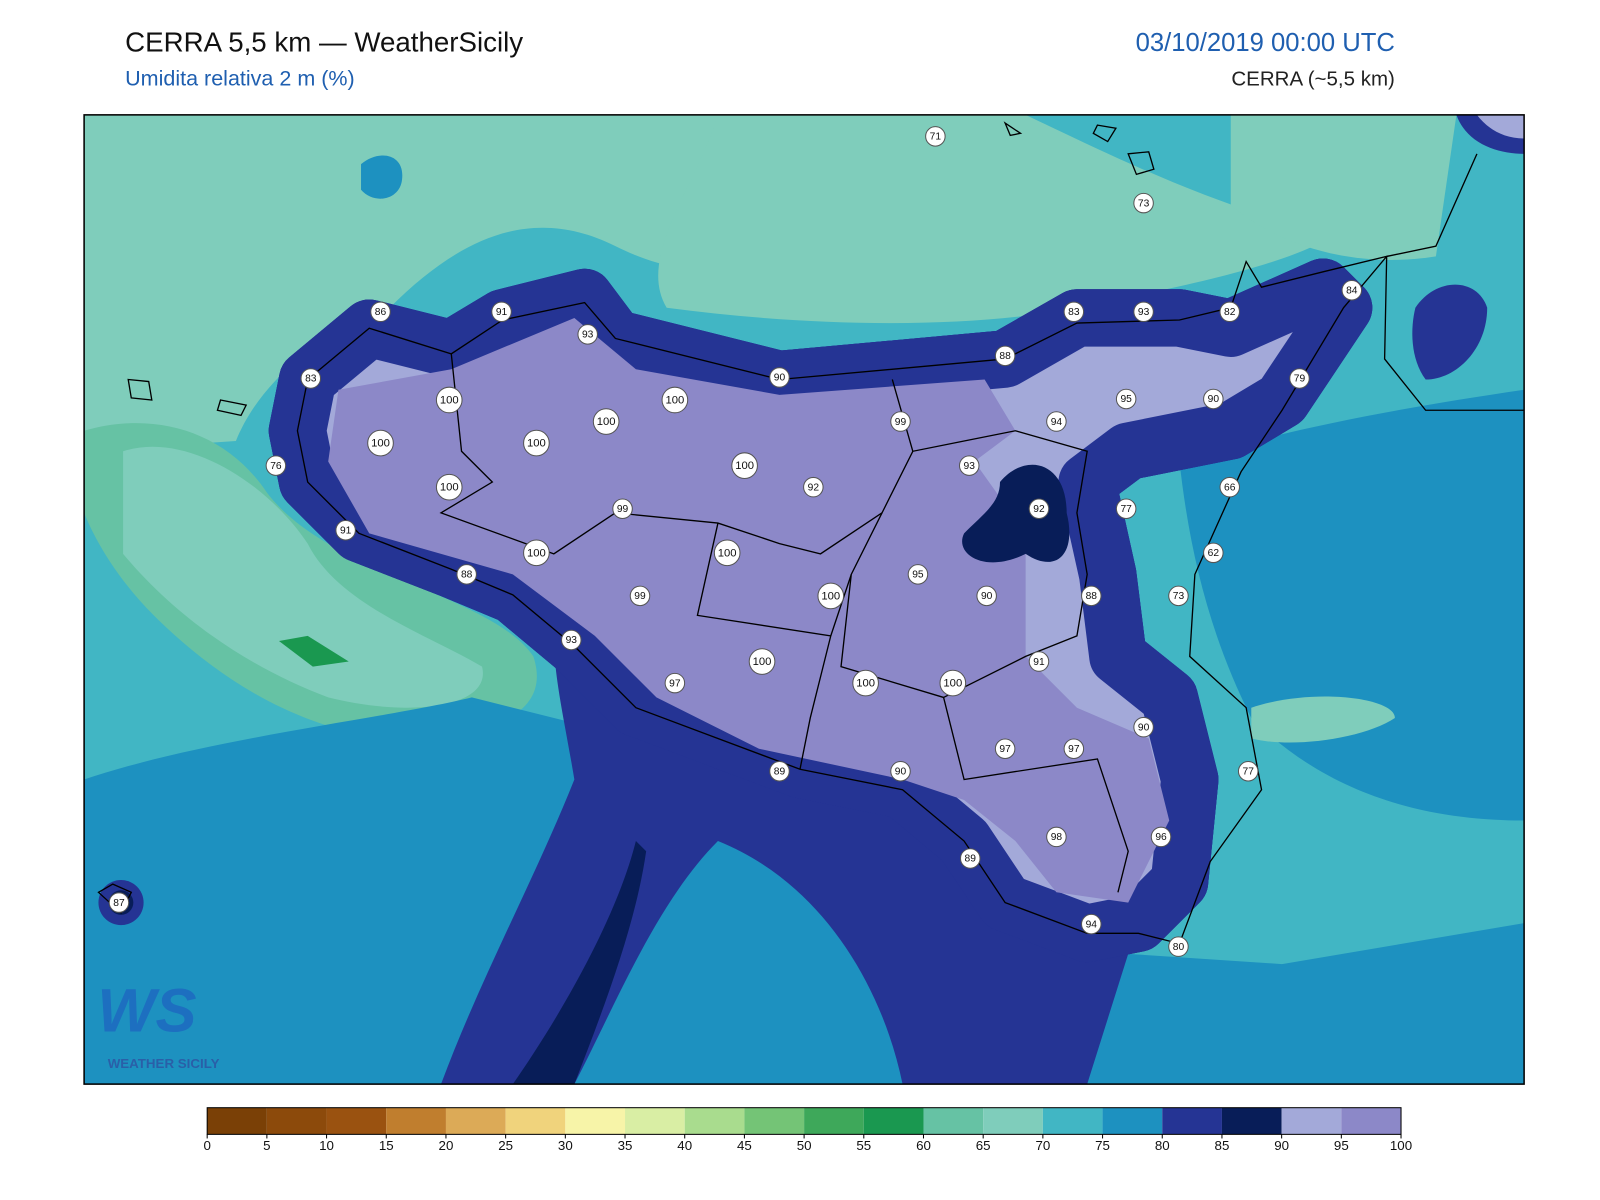  Describe the element at coordinates (1144, 203) in the screenshot. I see `station-value: 73` at that location.